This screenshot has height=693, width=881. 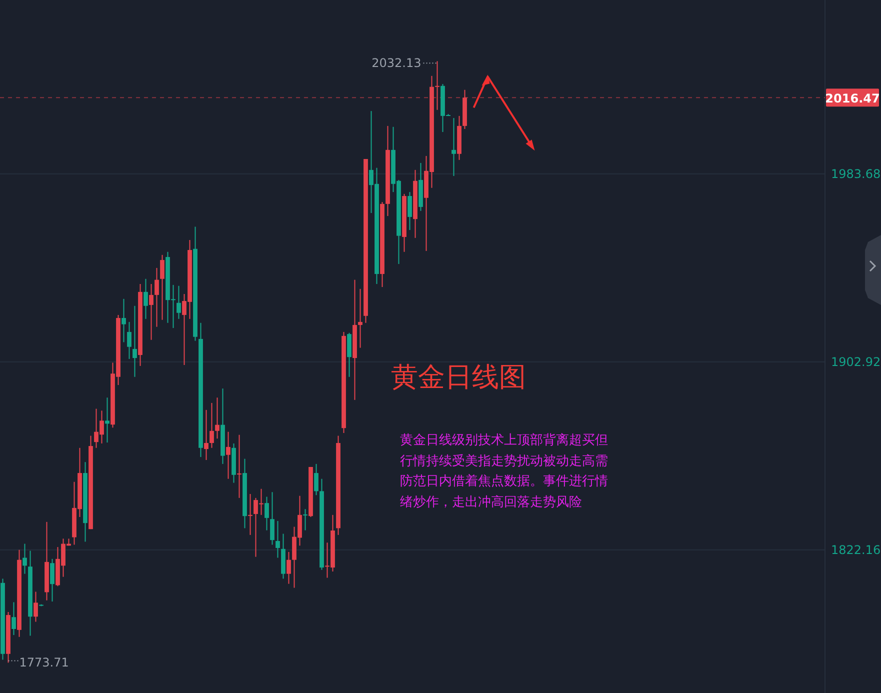 What do you see at coordinates (458, 377) in the screenshot?
I see `text: 黄金日线图` at bounding box center [458, 377].